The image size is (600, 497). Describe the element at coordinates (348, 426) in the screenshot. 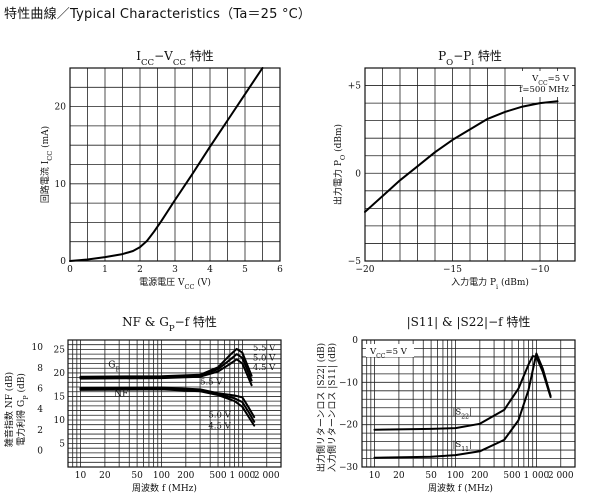

I see `y-tick-label: −20` at that location.